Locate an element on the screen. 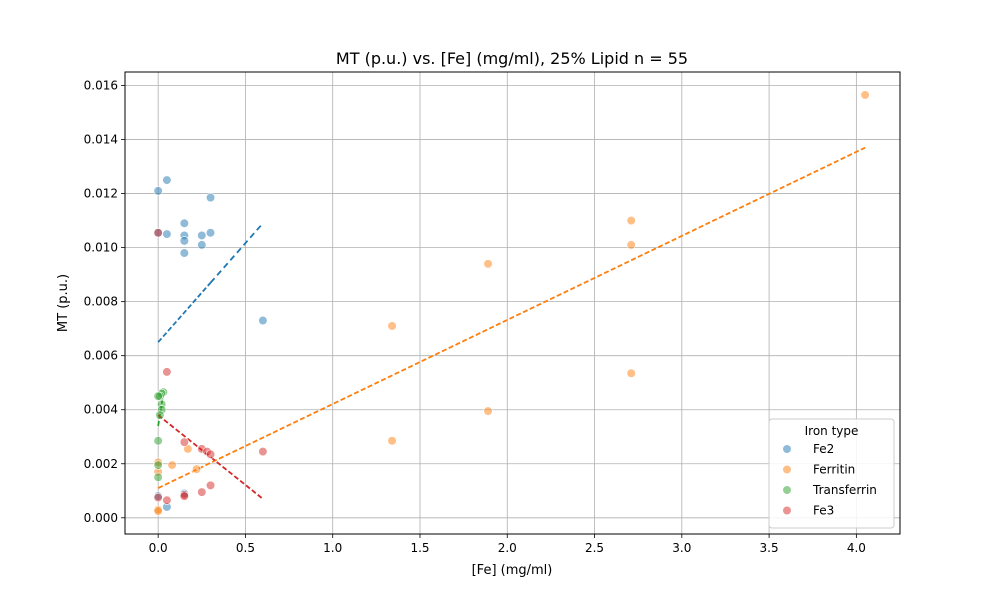 This screenshot has width=1000, height=600. legend-entry-transferrin: Transferrin is located at coordinates (844, 490).